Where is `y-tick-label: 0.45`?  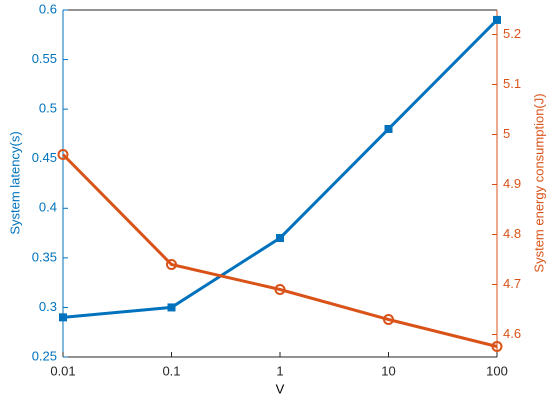 y-tick-label: 0.45 is located at coordinates (44, 157).